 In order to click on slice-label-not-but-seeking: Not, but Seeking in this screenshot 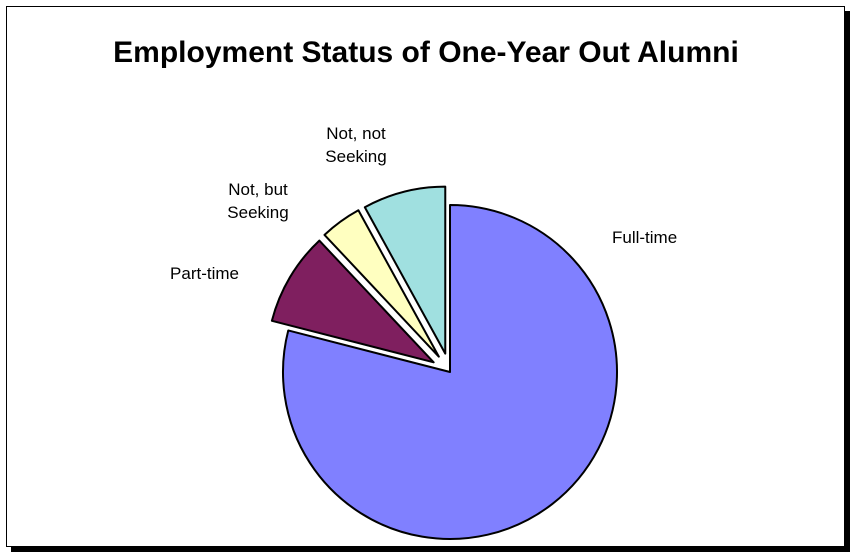, I will do `click(257, 201)`.